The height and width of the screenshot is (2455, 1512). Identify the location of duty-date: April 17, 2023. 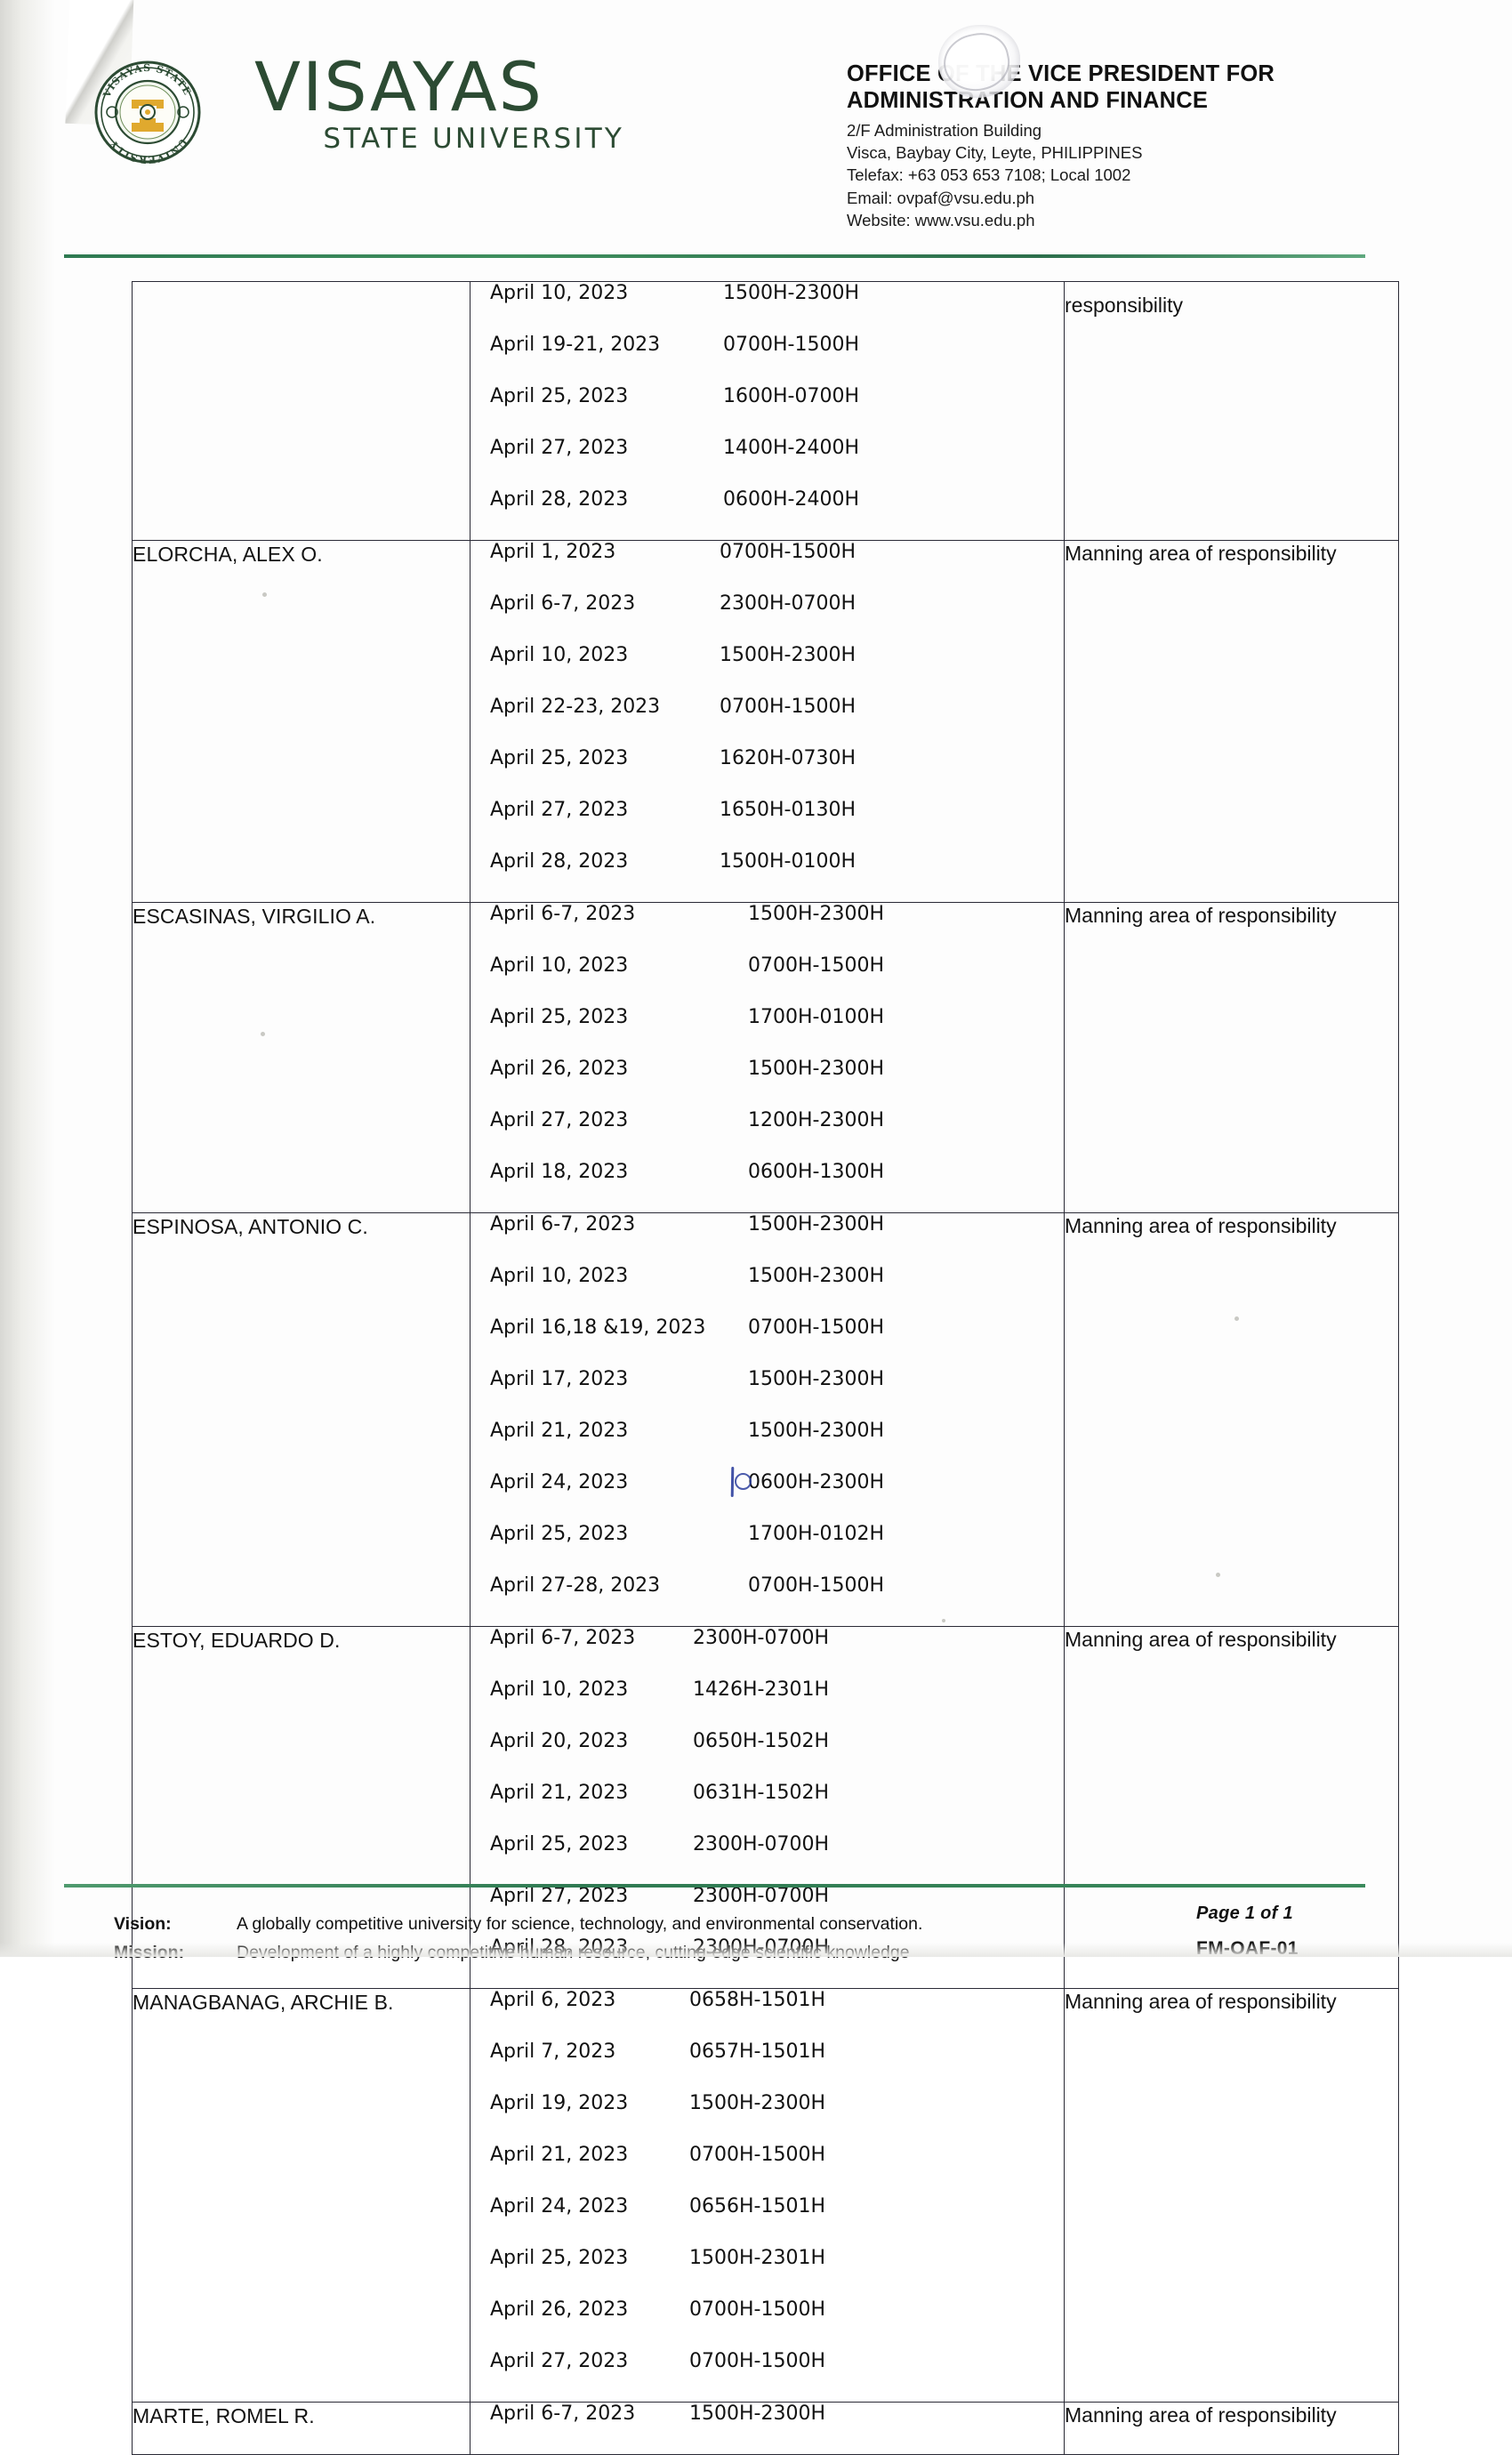
(559, 1379).